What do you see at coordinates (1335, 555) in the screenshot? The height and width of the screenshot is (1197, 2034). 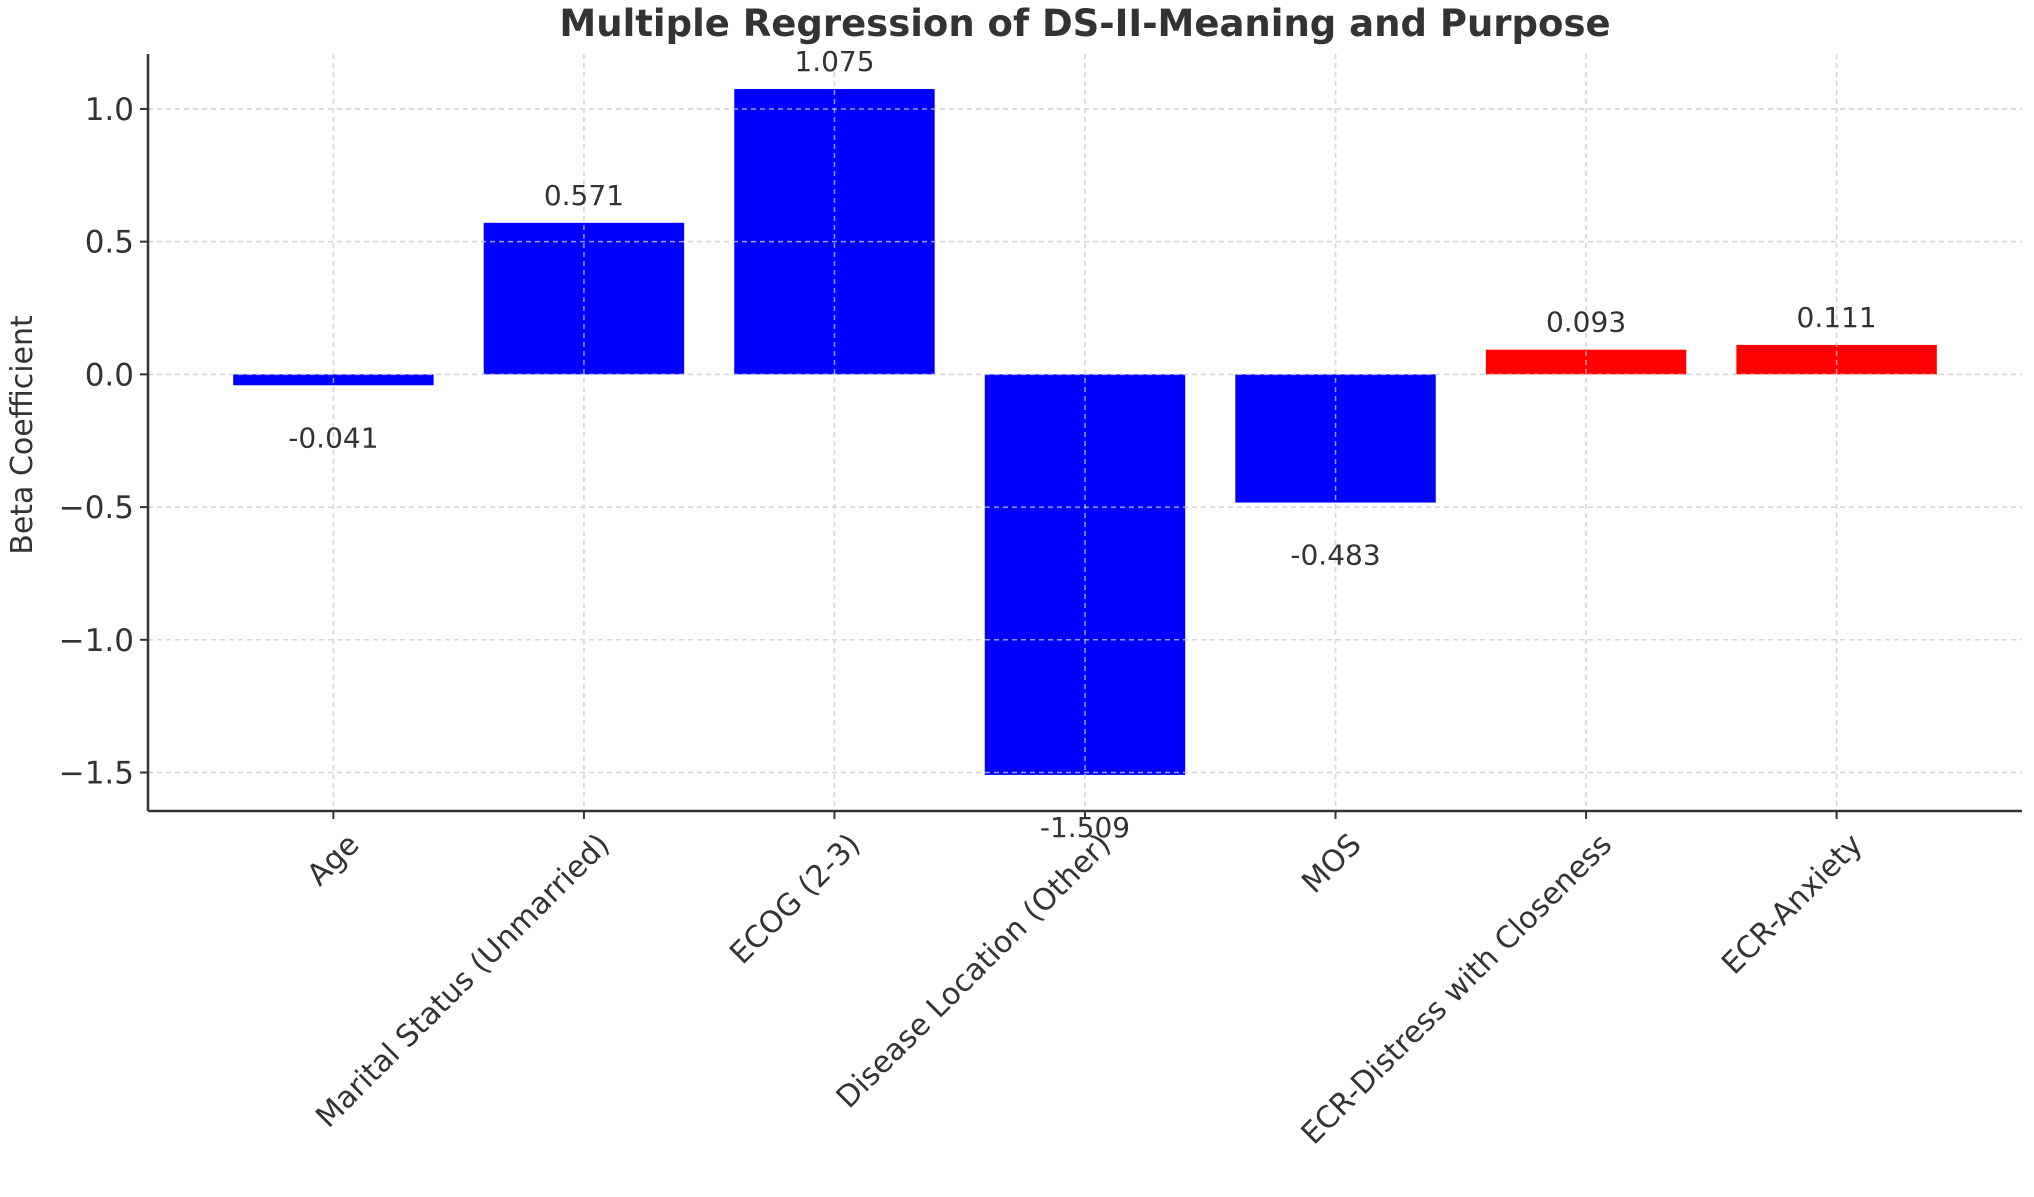 I see `value-label: -0.483` at bounding box center [1335, 555].